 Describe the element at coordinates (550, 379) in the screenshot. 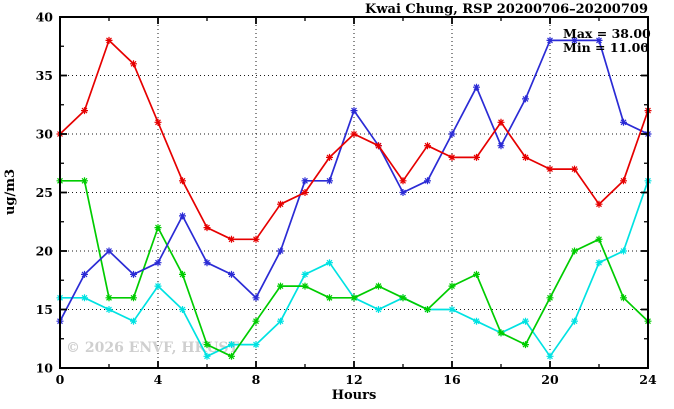

I see `x-tick-label: 20` at that location.